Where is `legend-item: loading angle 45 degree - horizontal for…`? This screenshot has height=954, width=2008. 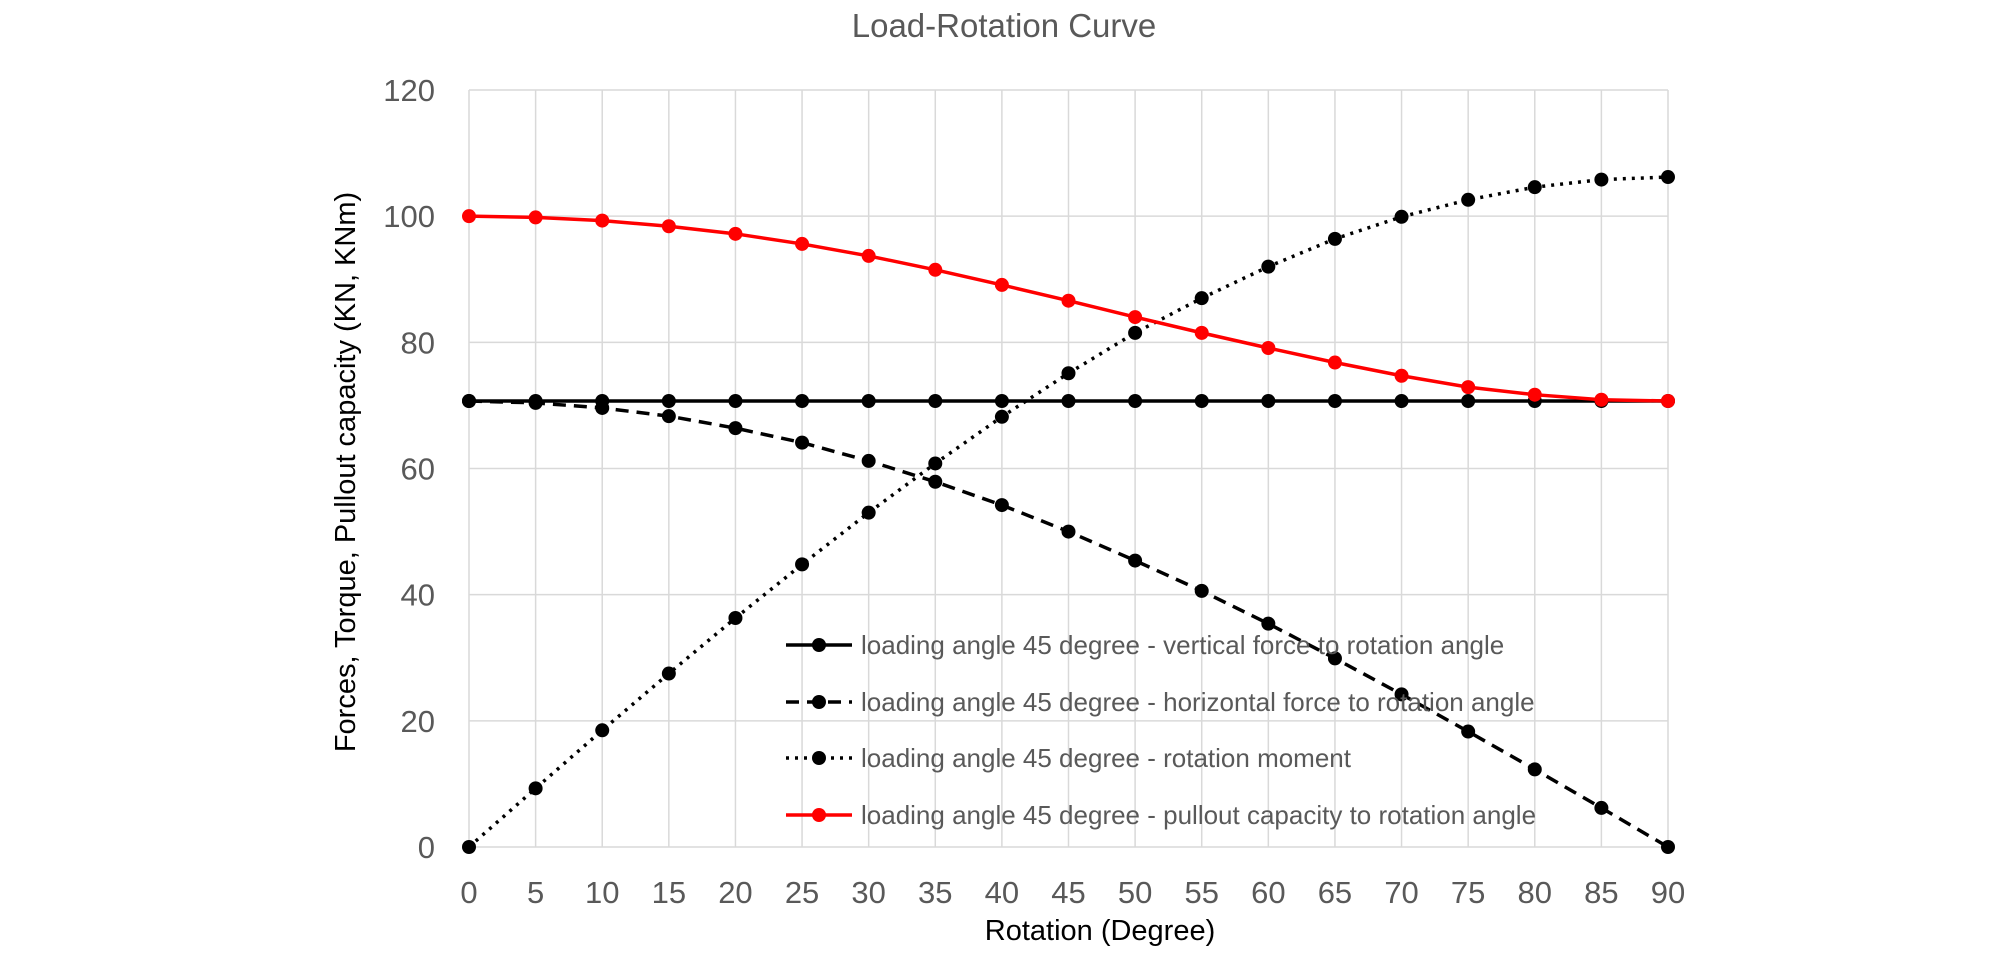
legend-item: loading angle 45 degree - horizontal for… is located at coordinates (1160, 702).